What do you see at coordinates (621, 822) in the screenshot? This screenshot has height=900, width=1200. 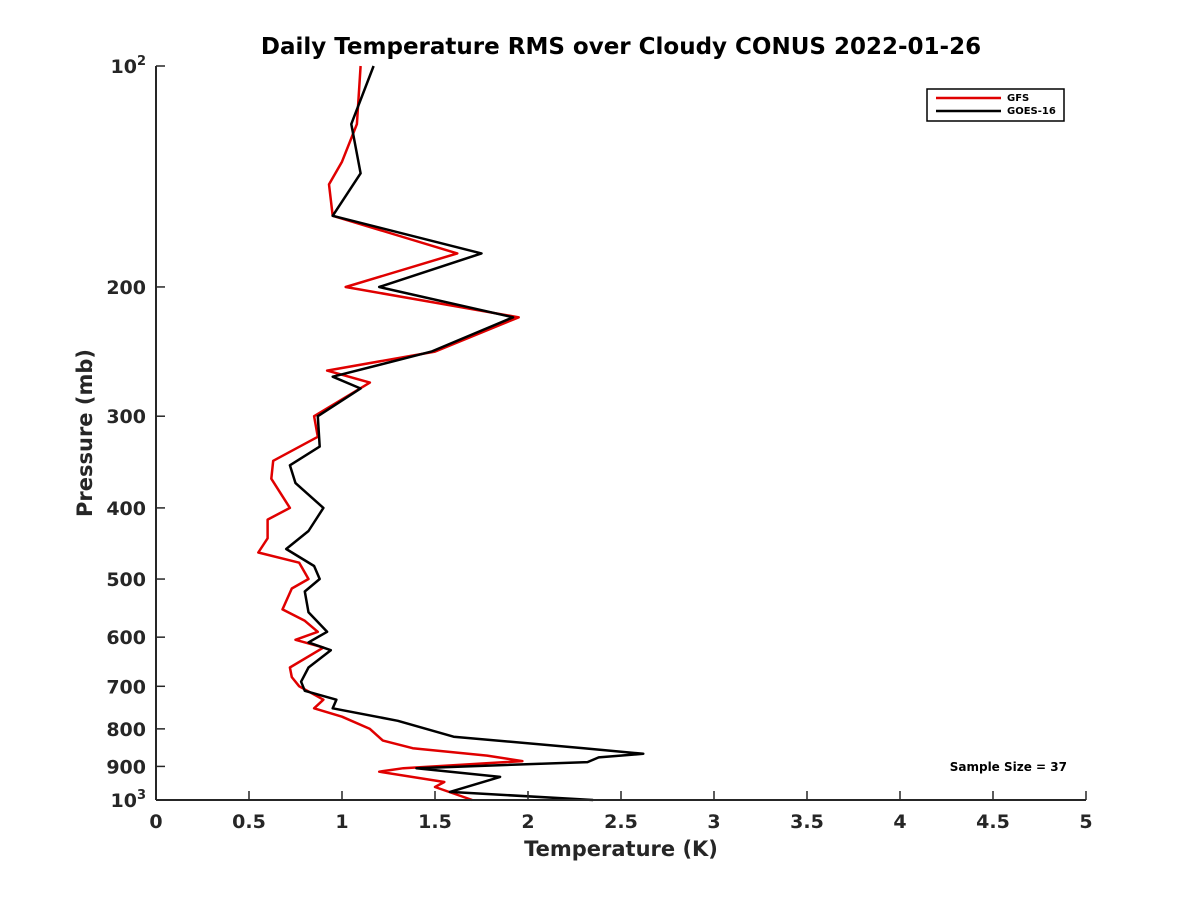 I see `x-tick-label: 2.5` at bounding box center [621, 822].